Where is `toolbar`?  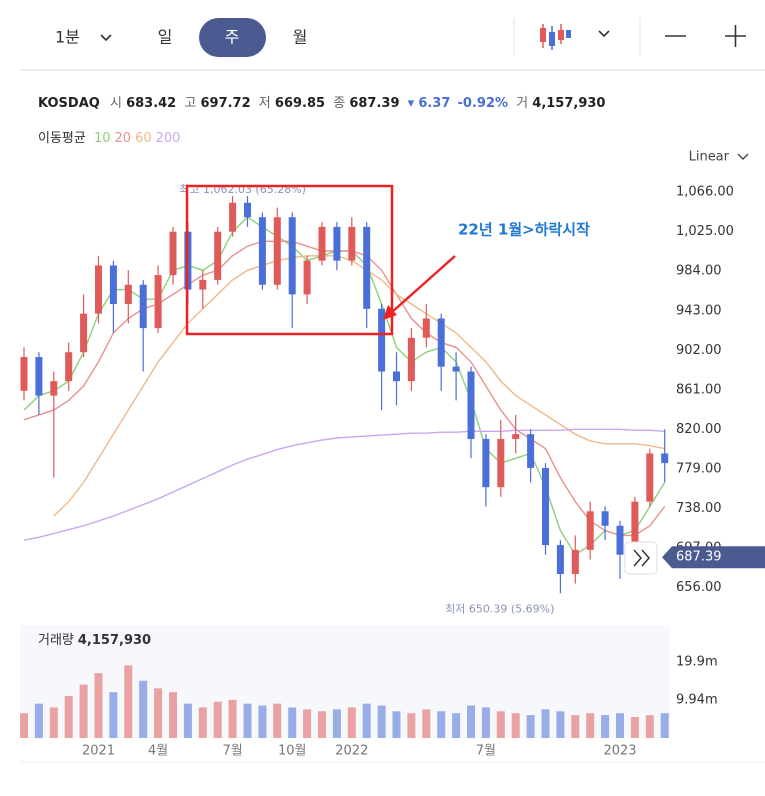 toolbar is located at coordinates (382, 35).